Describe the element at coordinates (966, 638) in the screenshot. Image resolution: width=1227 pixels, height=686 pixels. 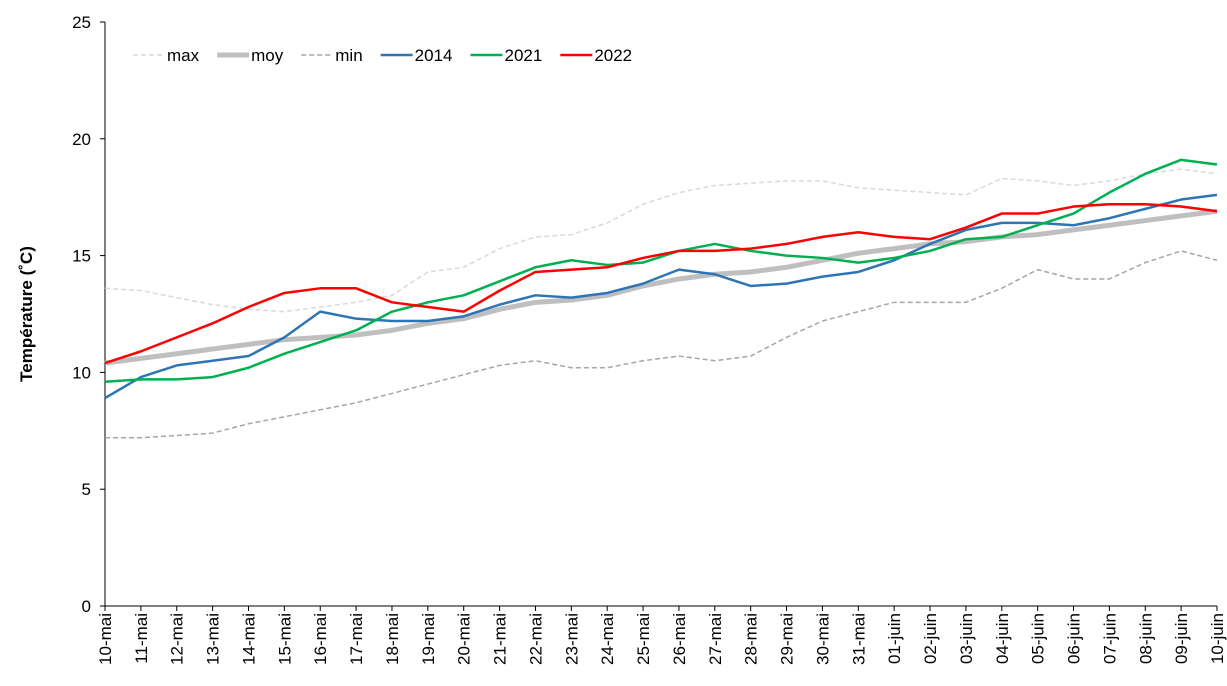
I see `x-tick-label: 03-juin` at that location.